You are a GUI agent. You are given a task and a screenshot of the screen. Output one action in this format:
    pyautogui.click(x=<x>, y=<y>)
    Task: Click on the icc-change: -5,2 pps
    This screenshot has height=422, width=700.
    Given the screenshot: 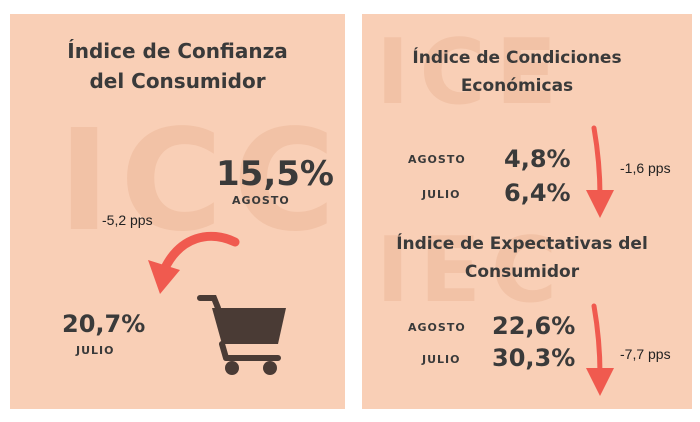 What is the action you would take?
    pyautogui.click(x=127, y=220)
    